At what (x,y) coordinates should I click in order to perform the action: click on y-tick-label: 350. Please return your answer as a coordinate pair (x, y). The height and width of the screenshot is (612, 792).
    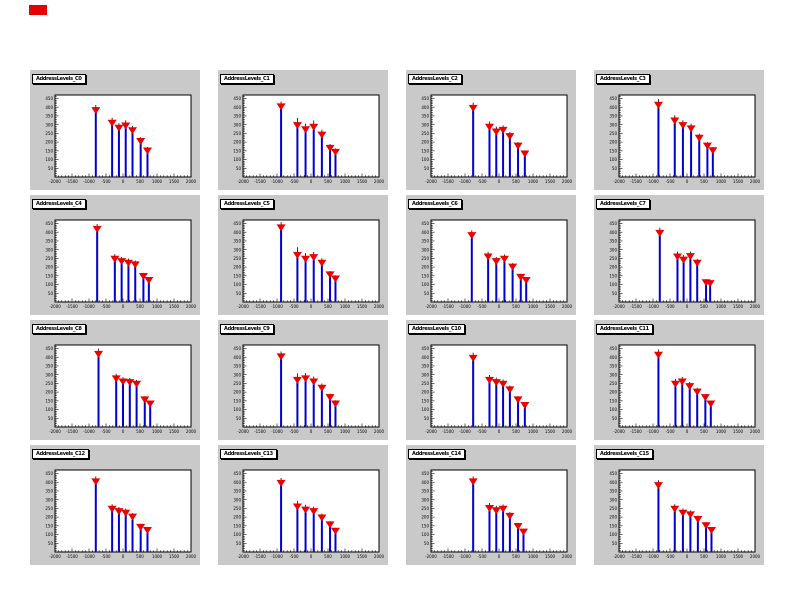
    Looking at the image, I should click on (237, 241).